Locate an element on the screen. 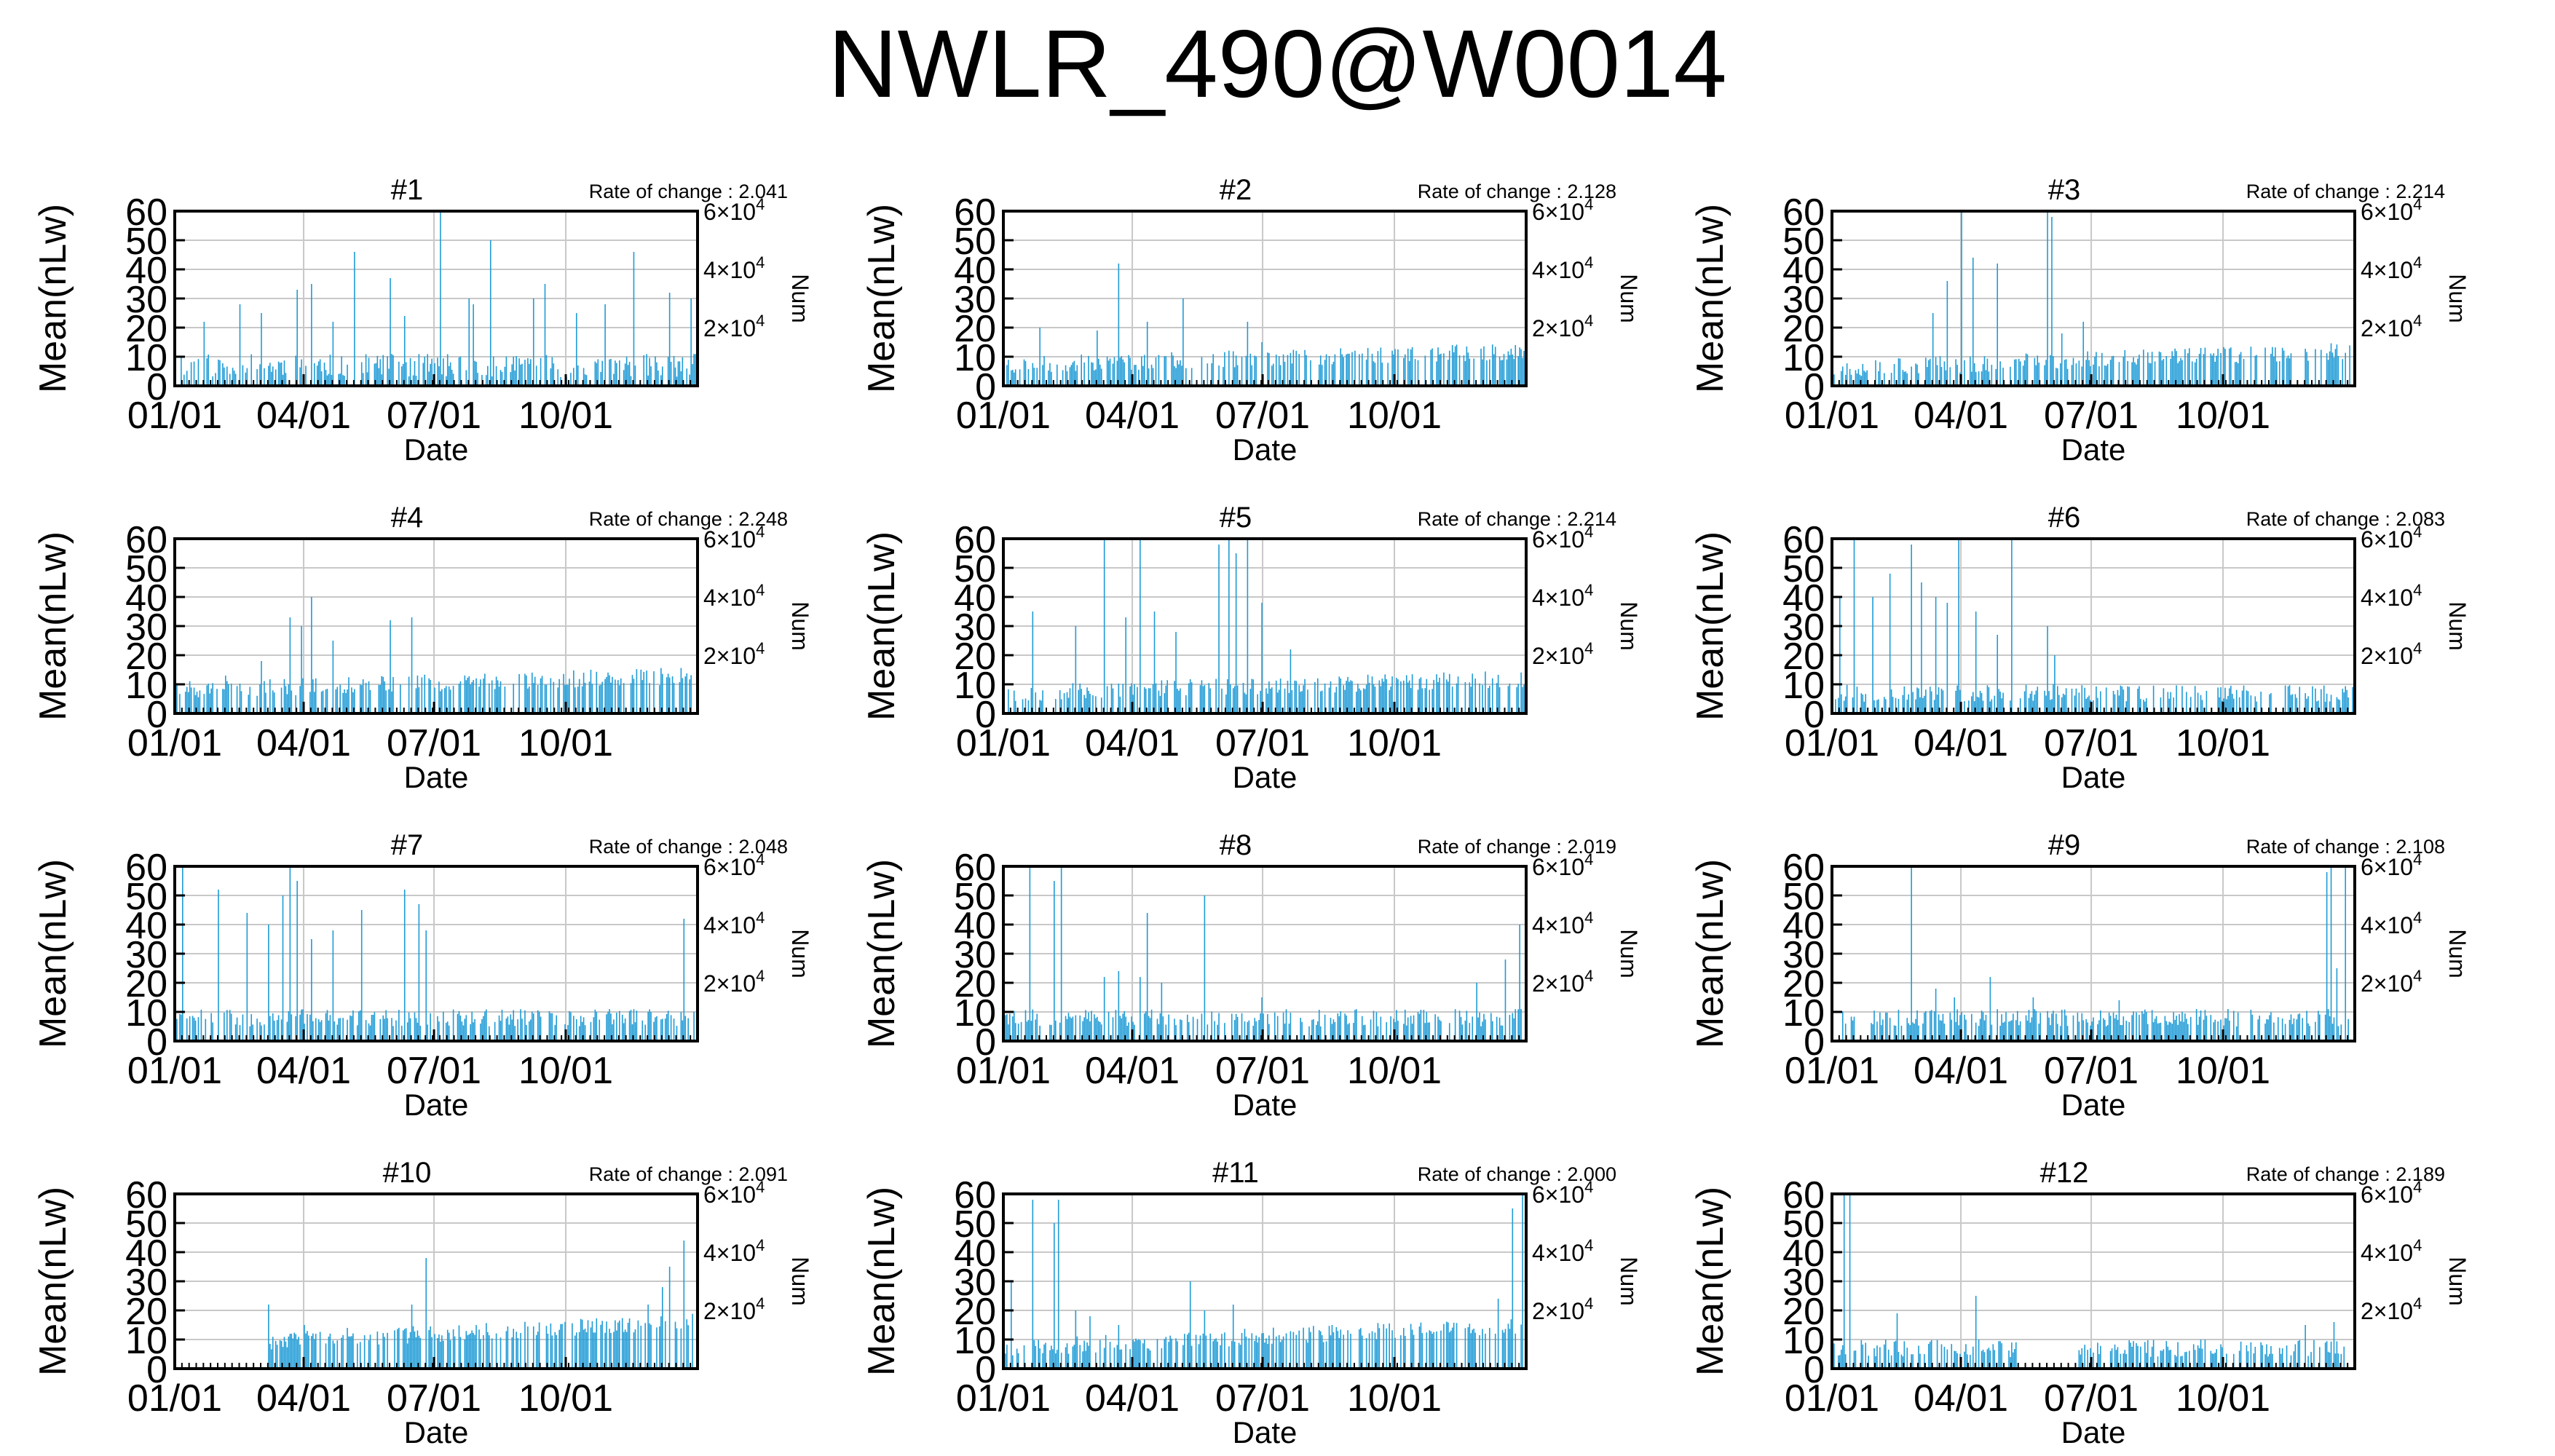 The image size is (2555, 1456). rate-of-change-label: Rate of change : 2.189 is located at coordinates (2345, 1174).